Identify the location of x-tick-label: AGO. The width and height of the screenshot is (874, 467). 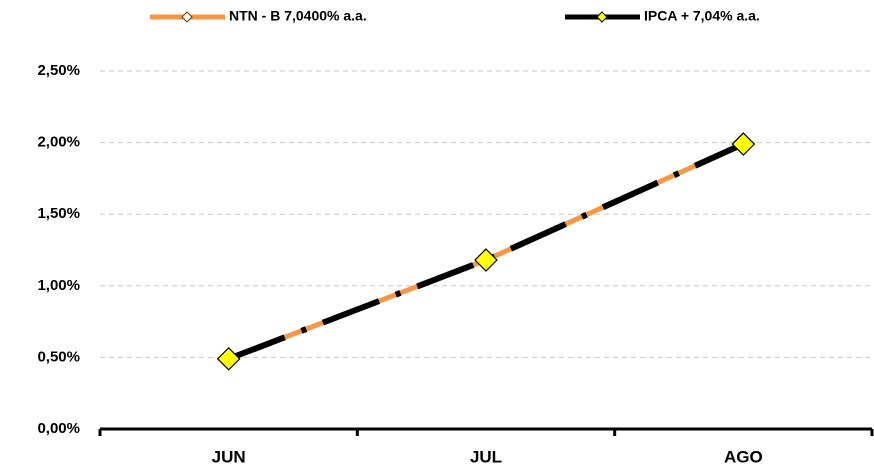
(743, 456).